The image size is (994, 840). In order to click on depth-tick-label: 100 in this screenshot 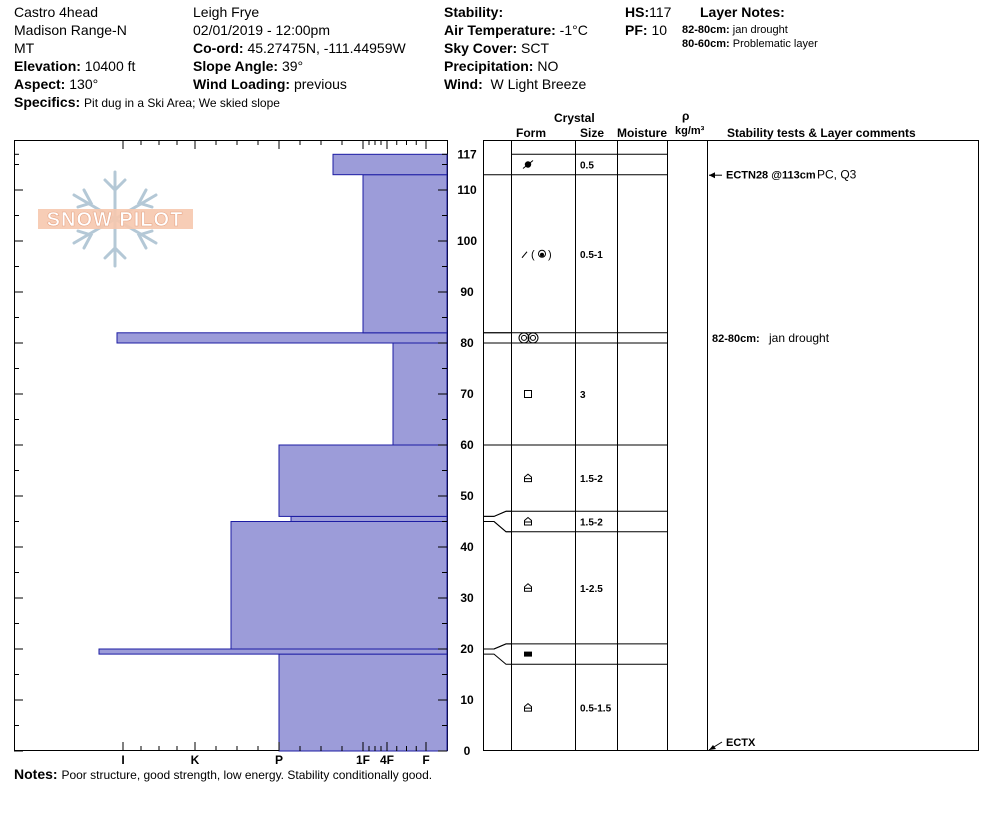, I will do `click(467, 241)`.